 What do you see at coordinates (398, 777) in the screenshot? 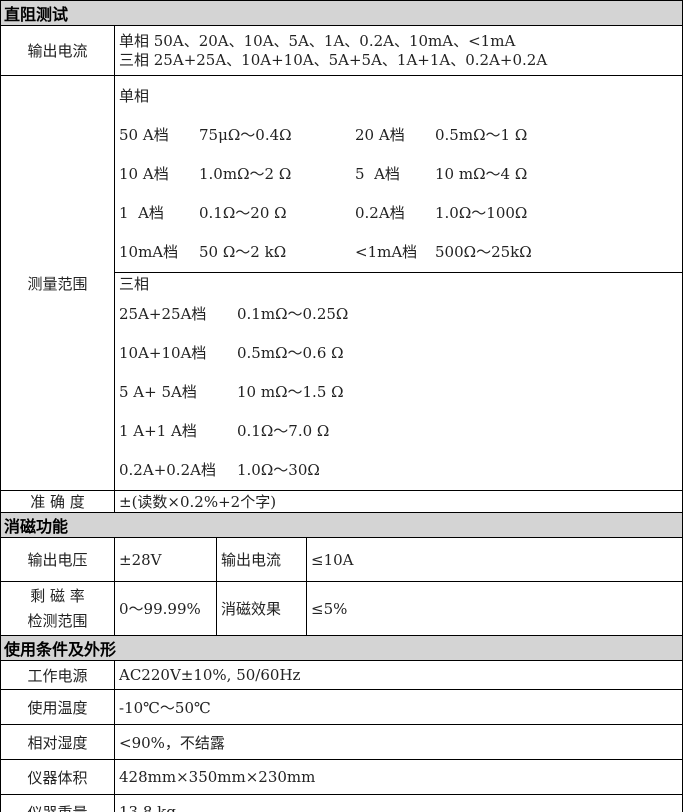
I see `condition-value: 428mm×350mm×230mm` at bounding box center [398, 777].